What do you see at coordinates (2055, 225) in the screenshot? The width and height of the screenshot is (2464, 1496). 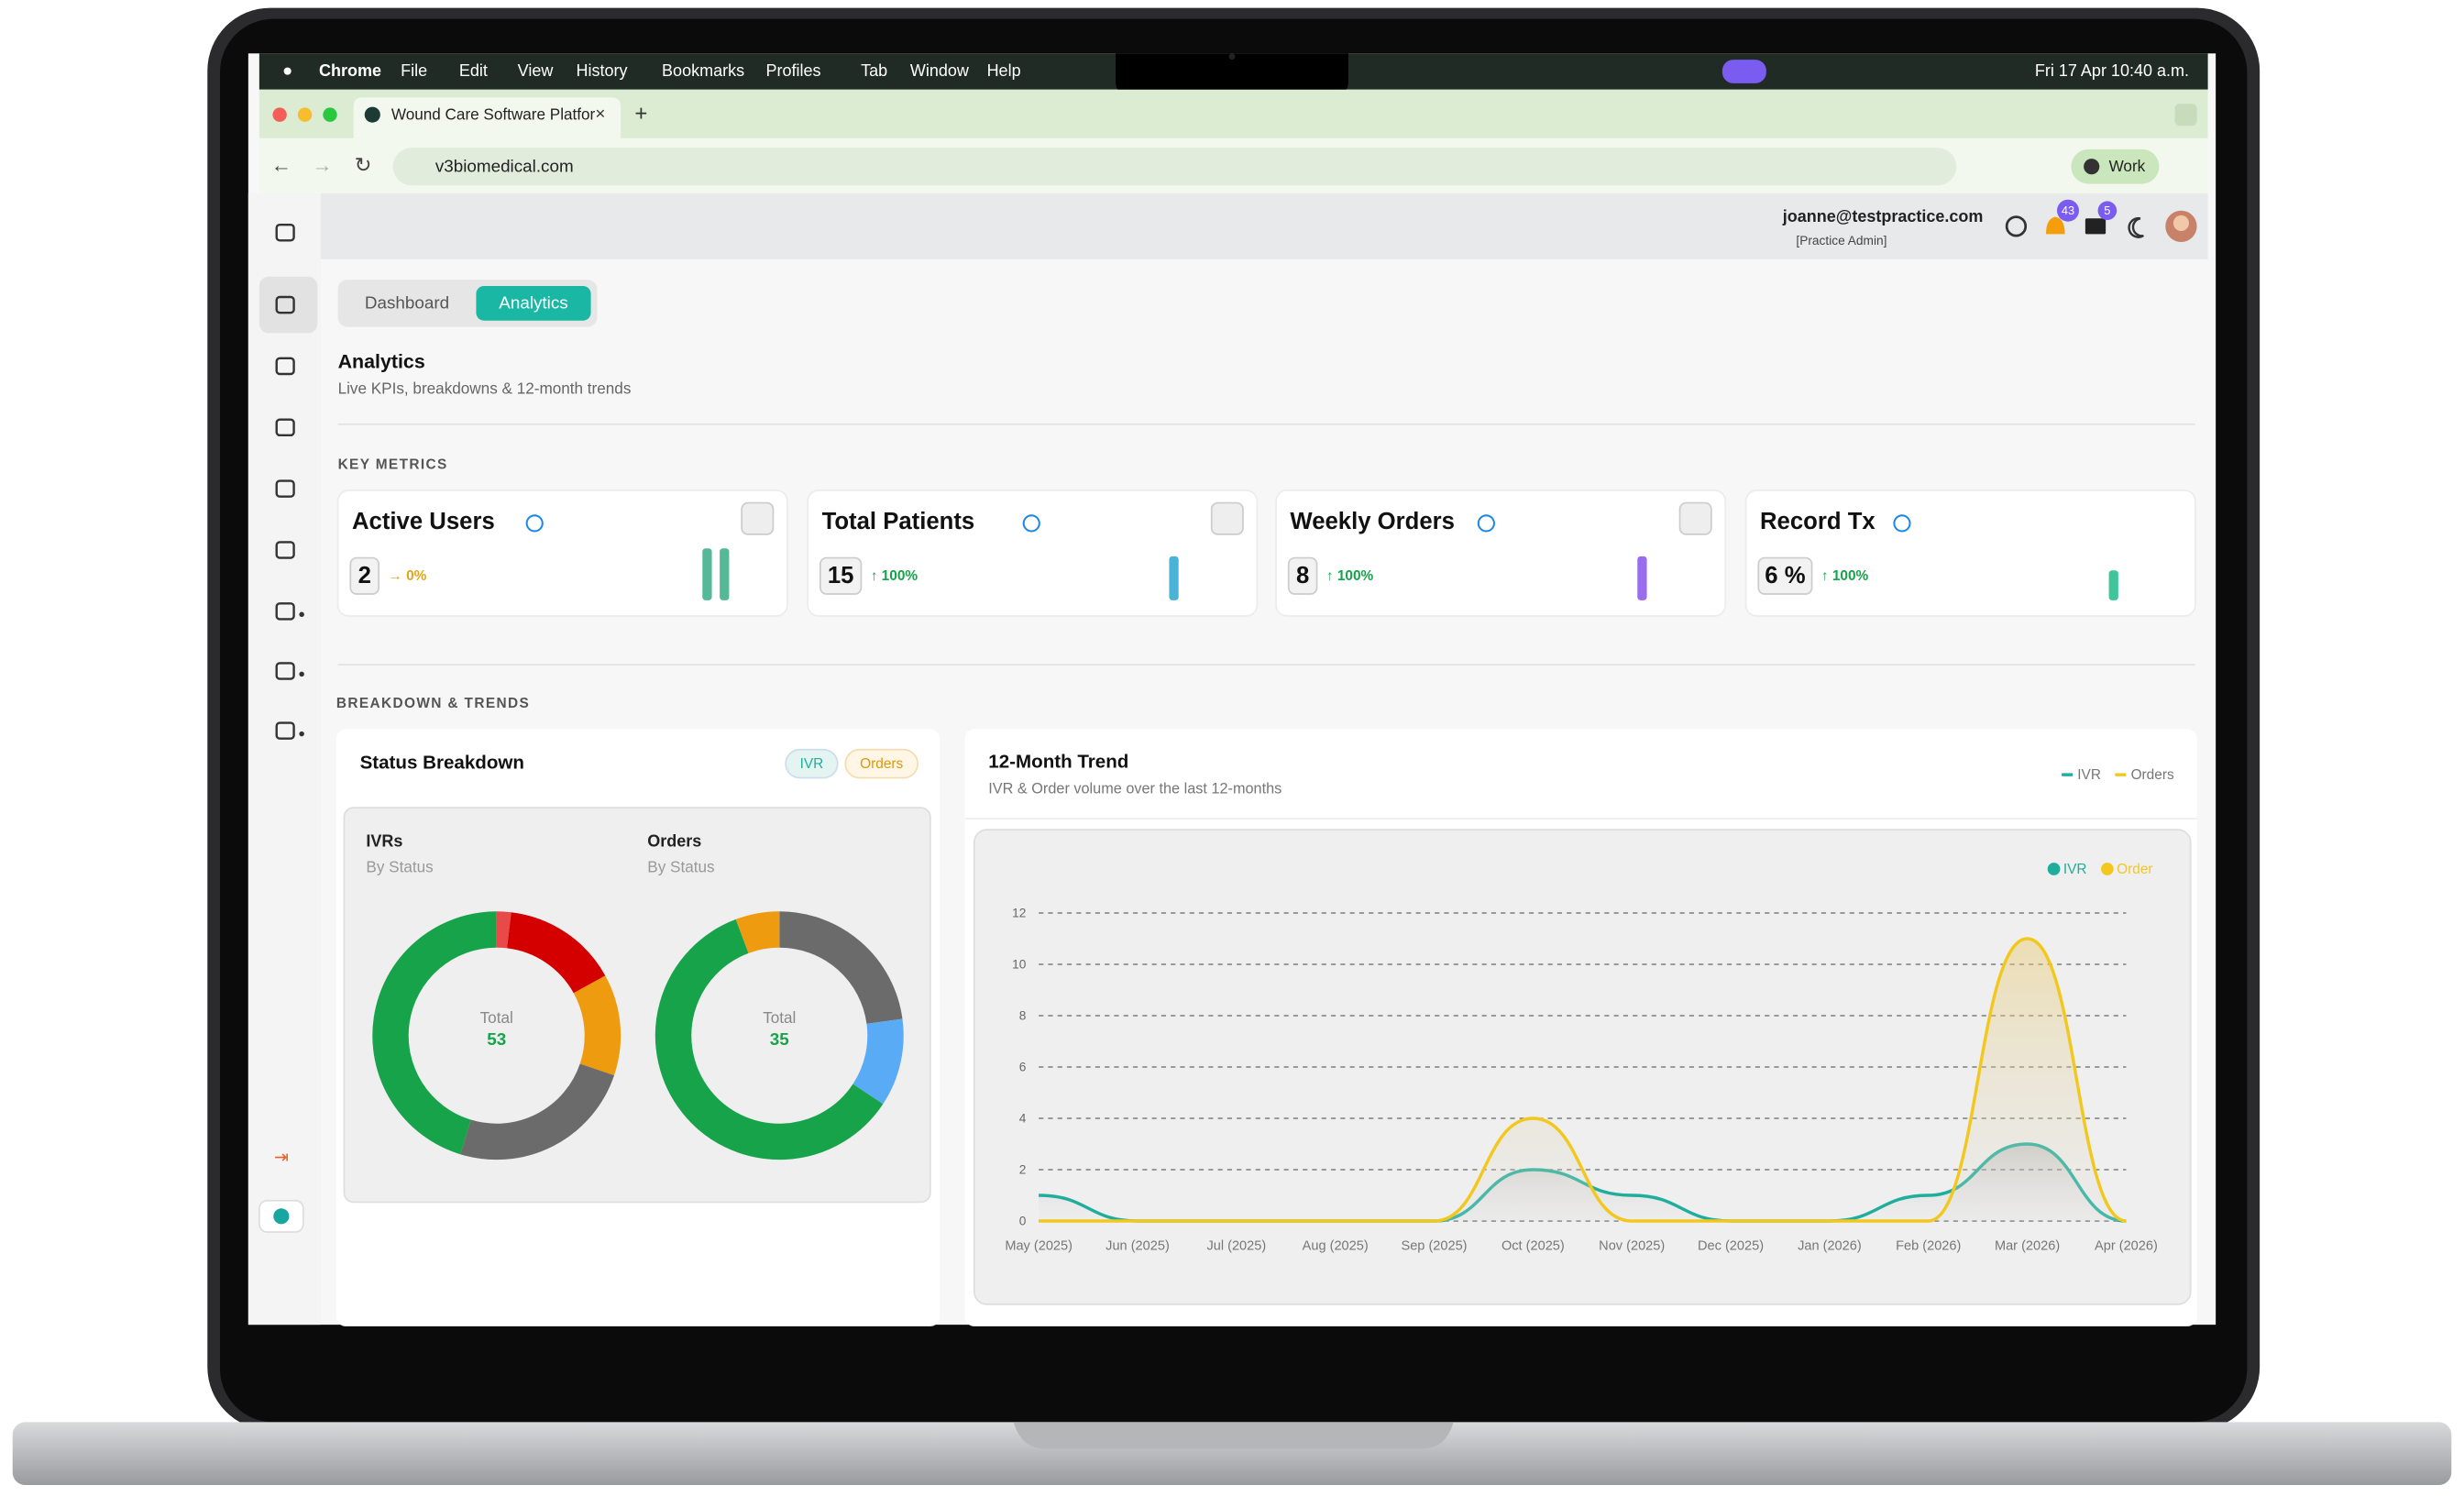 I see `bell-icon` at bounding box center [2055, 225].